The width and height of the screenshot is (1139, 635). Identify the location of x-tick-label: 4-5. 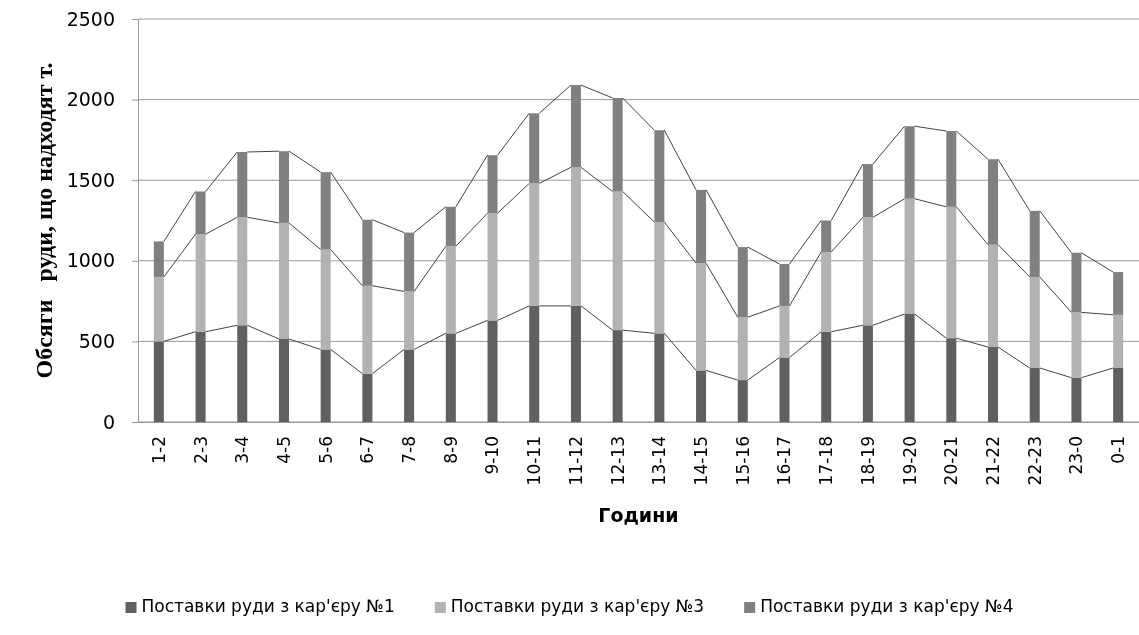
(283, 450).